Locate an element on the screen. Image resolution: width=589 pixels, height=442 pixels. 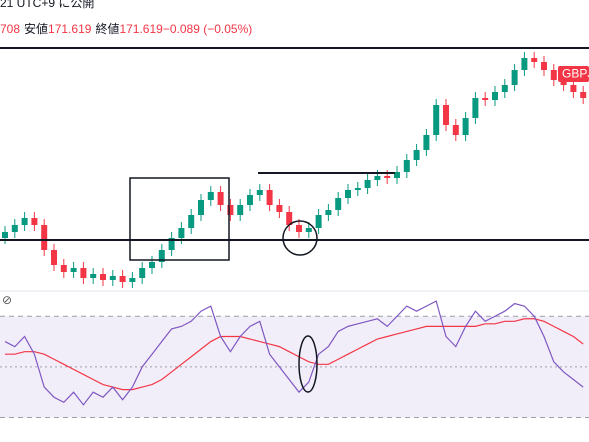
pane-icon: ⊘ is located at coordinates (7, 300).